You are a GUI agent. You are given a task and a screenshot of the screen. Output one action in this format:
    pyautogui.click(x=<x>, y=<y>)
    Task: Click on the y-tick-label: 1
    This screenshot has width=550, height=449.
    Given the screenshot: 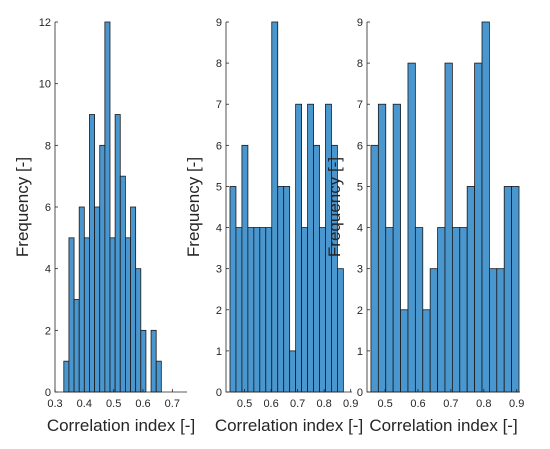 What is the action you would take?
    pyautogui.click(x=360, y=352)
    